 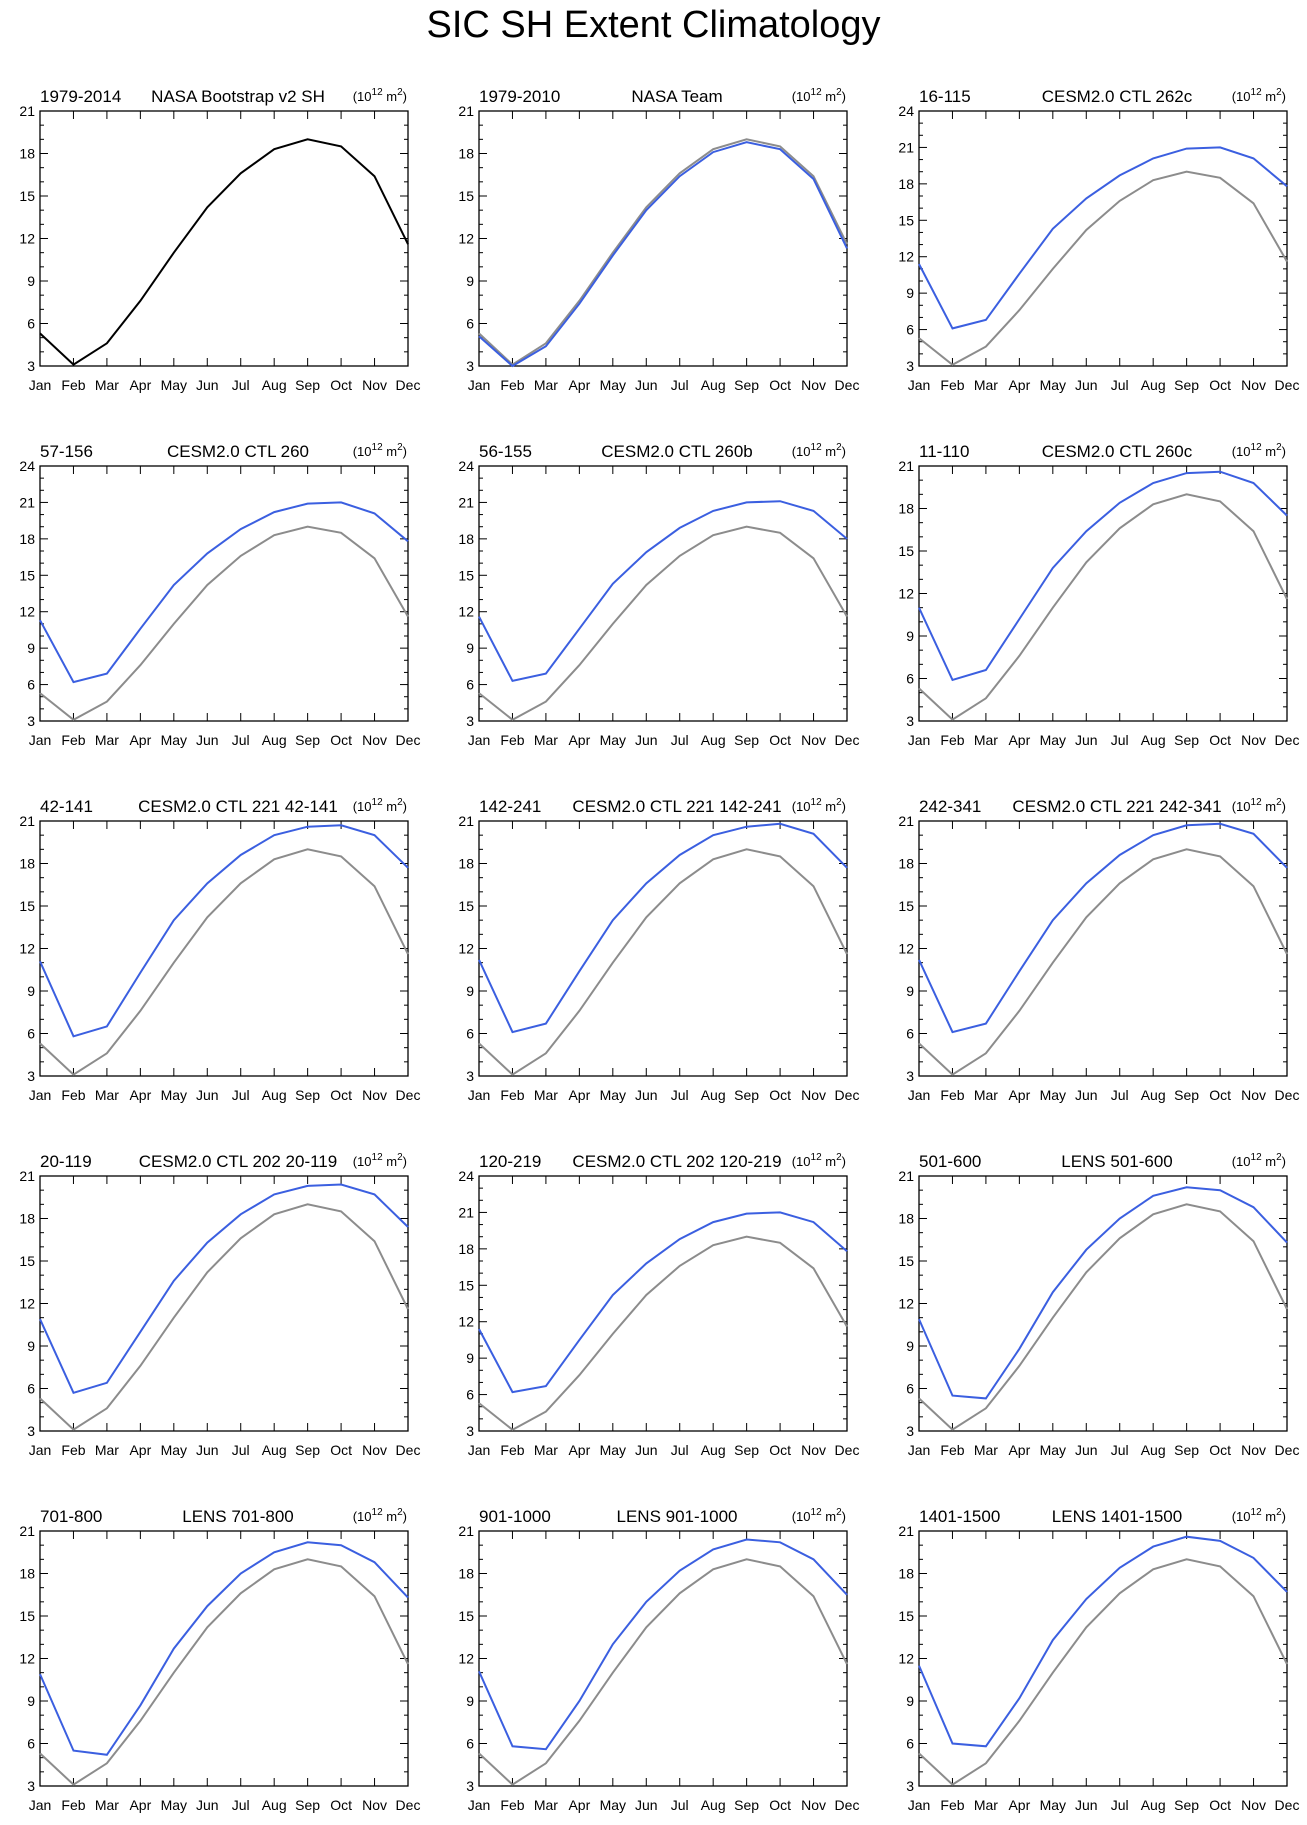 I want to click on panel-period-label: 142-241, so click(x=510, y=806).